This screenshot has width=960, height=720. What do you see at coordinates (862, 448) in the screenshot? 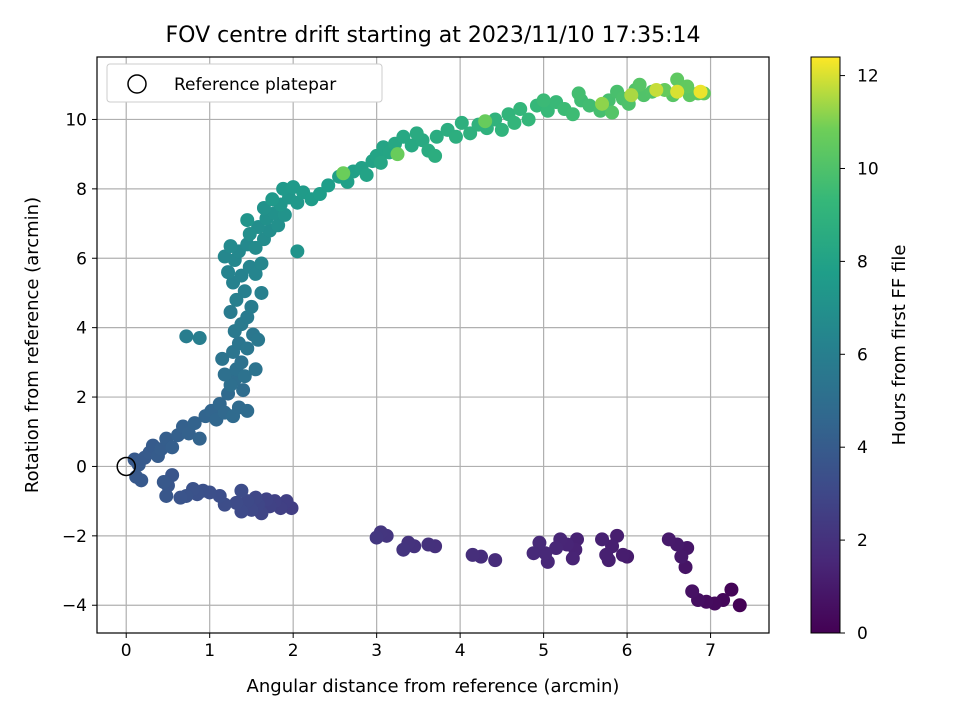
I see `colorbar-tick-label: 4` at bounding box center [862, 448].